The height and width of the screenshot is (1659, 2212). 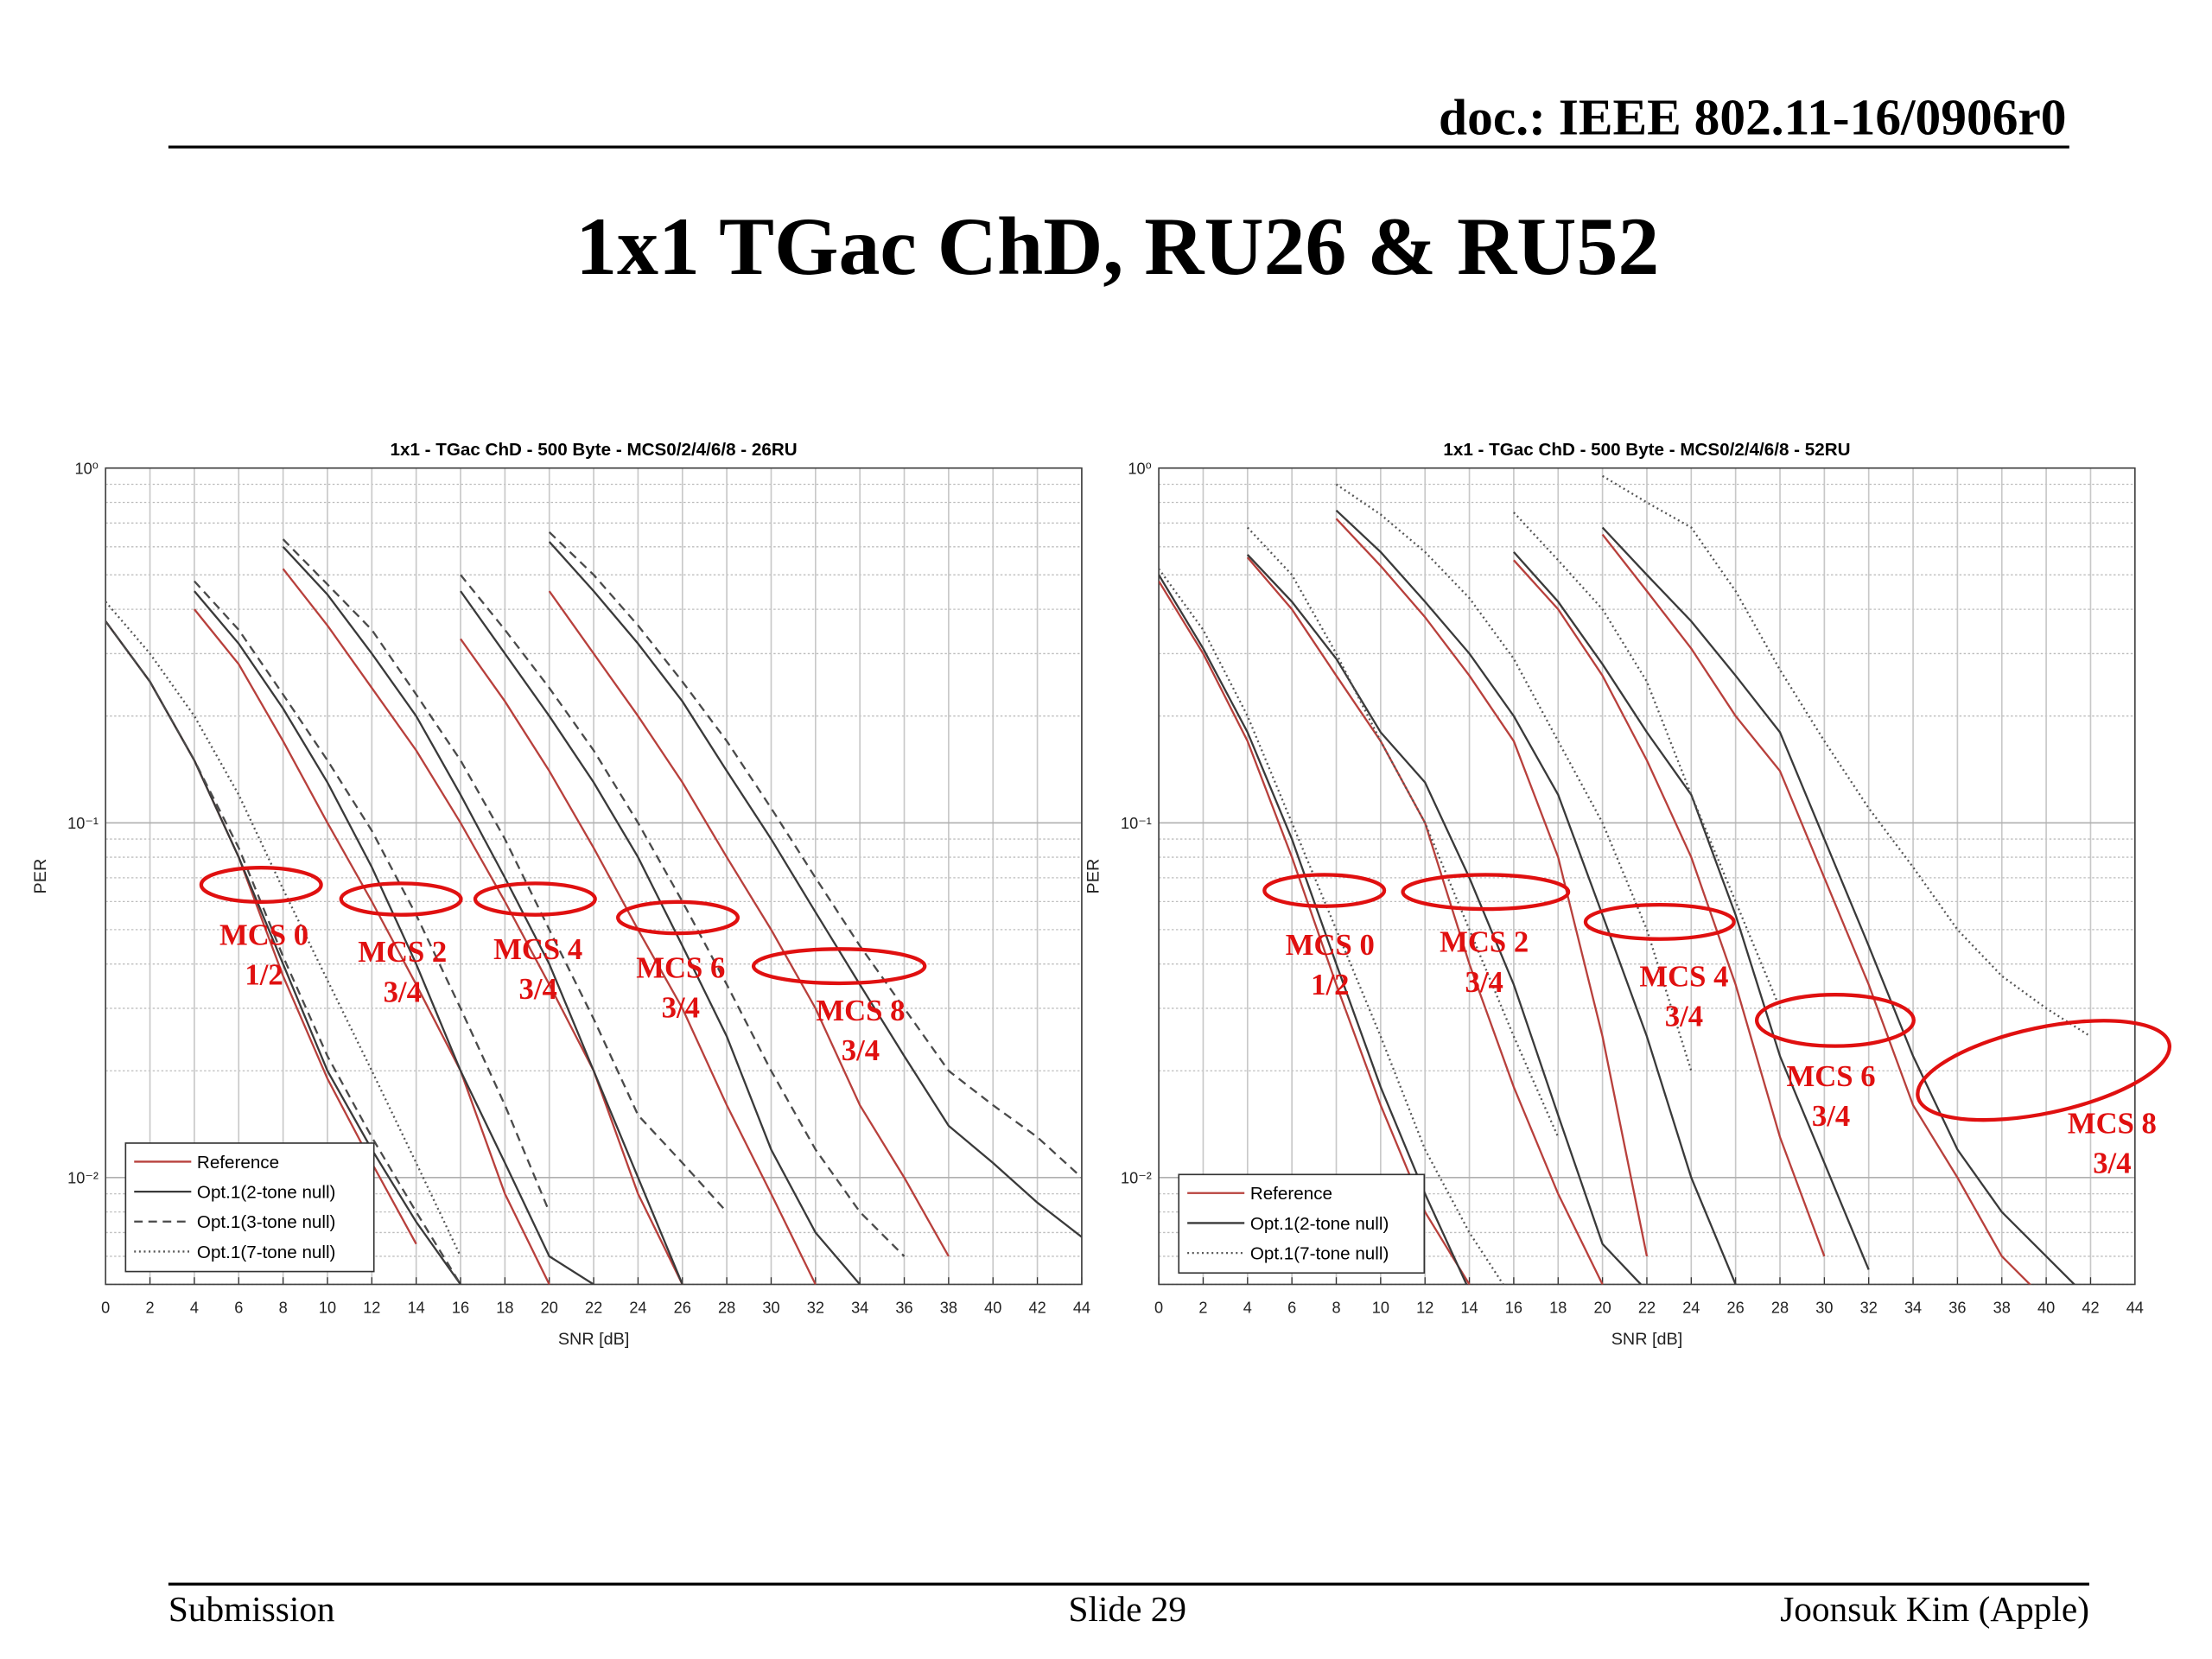 What do you see at coordinates (1158, 1307) in the screenshot?
I see `x-tick-label: 0` at bounding box center [1158, 1307].